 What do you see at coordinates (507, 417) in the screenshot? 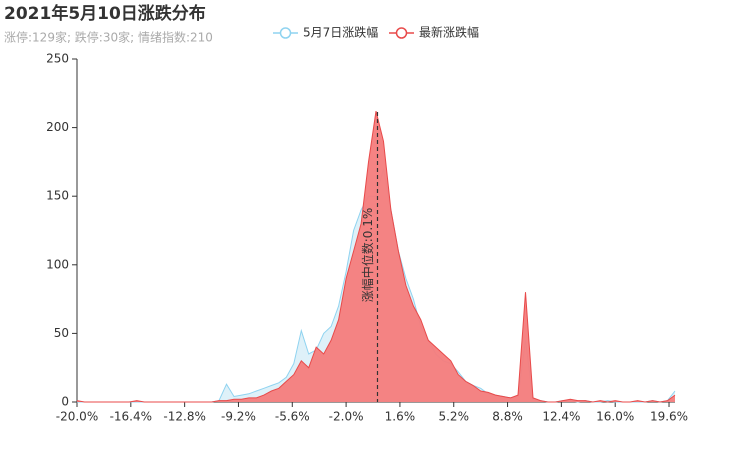
I see `x-tick-label: 8.8%` at bounding box center [507, 417].